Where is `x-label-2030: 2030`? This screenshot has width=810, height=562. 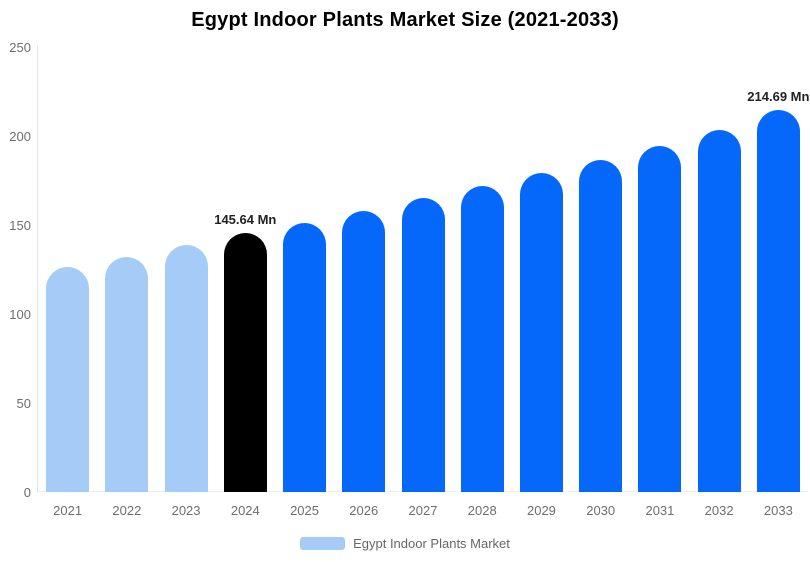
x-label-2030: 2030 is located at coordinates (601, 510).